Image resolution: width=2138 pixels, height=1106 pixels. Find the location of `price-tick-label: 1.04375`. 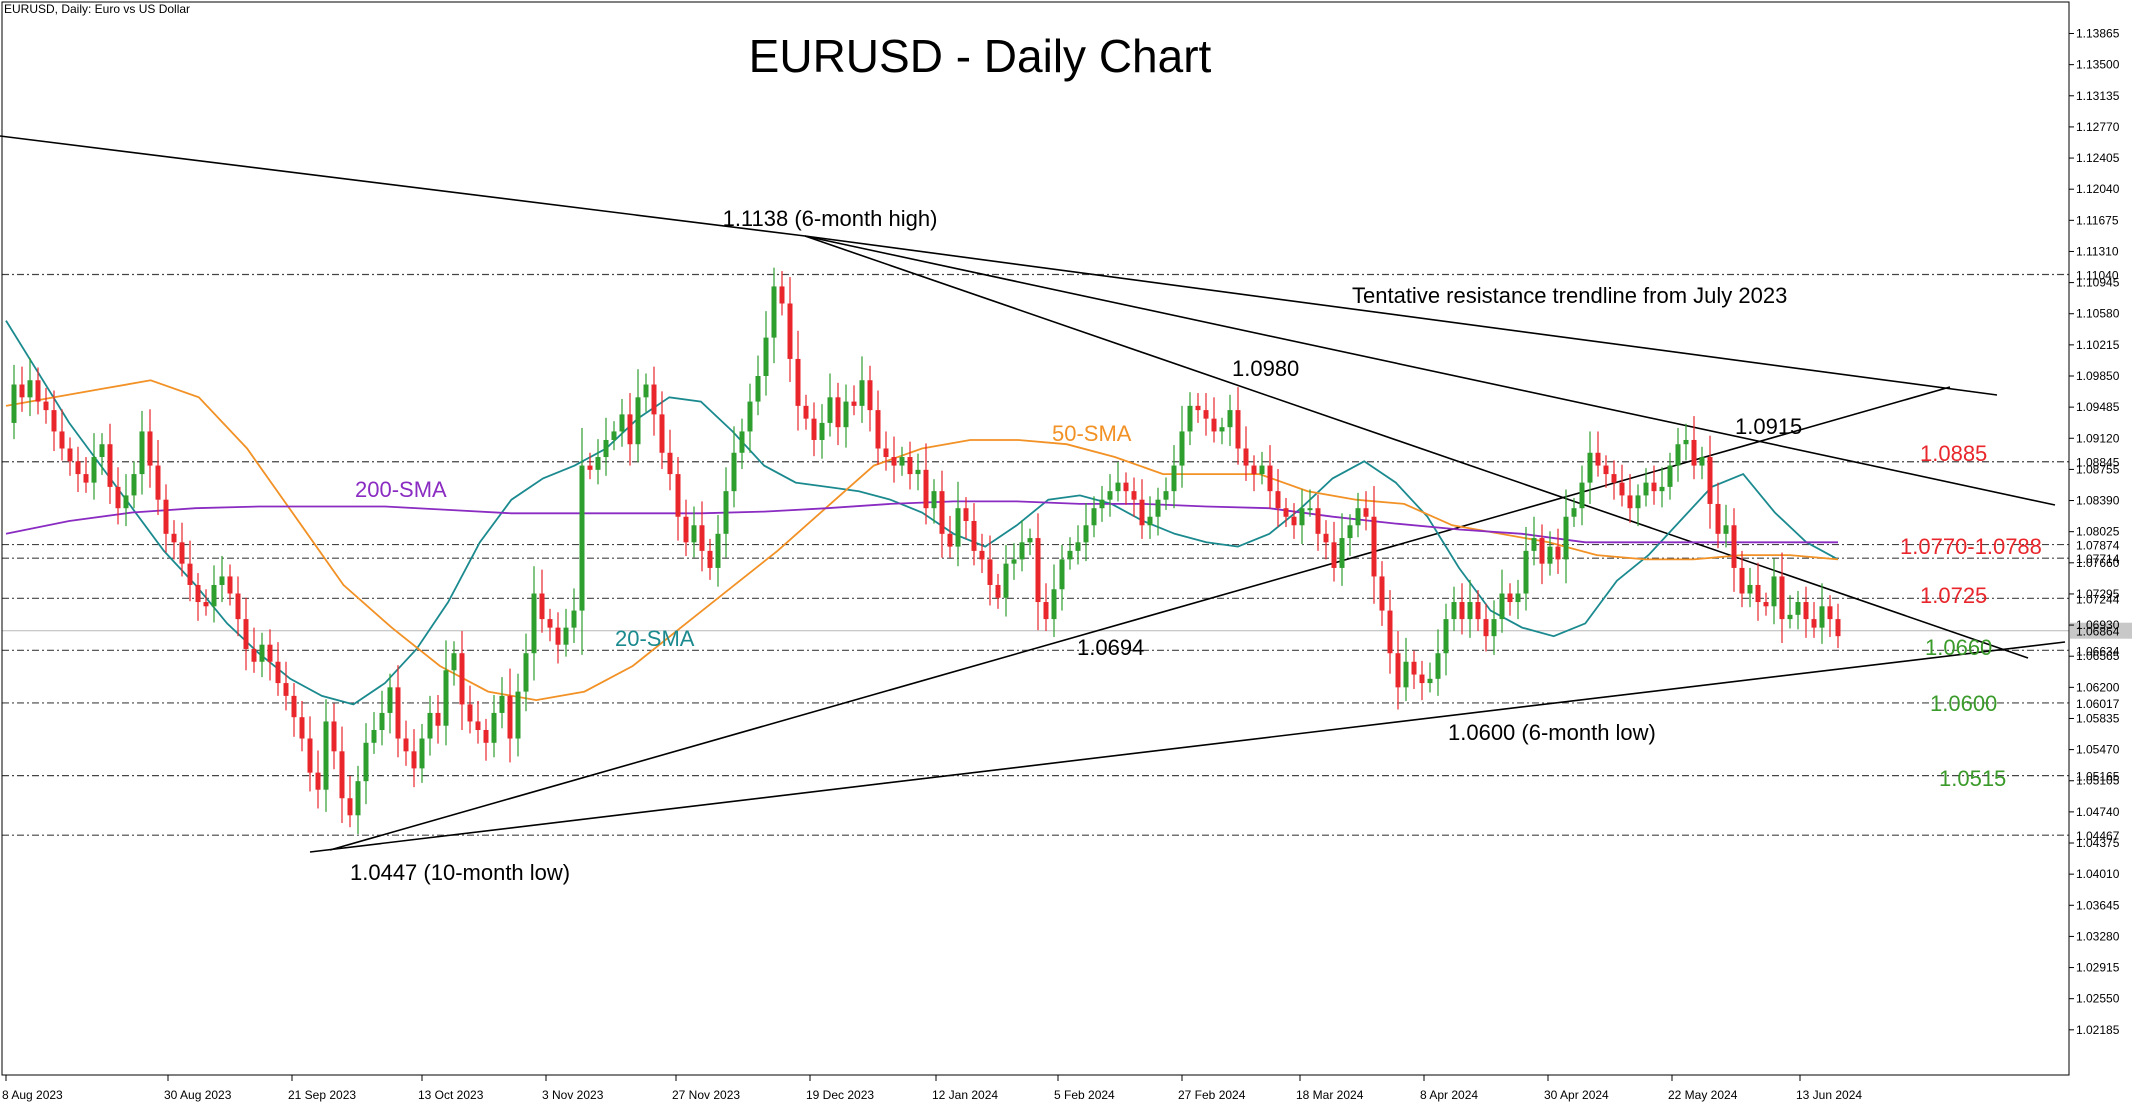

price-tick-label: 1.04375 is located at coordinates (2098, 843).